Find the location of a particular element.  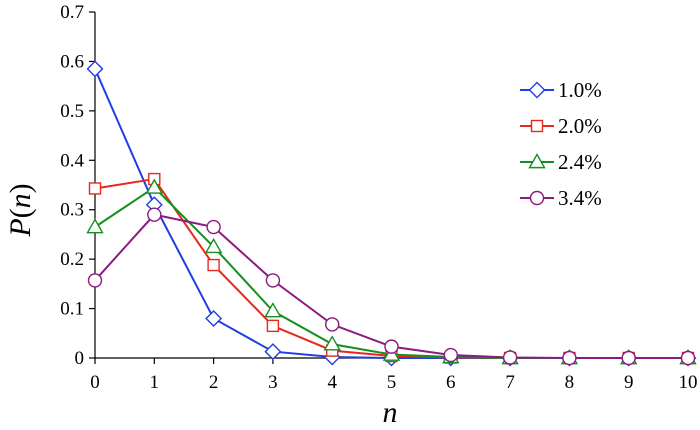

y-tick-label: 0.5 is located at coordinates (72, 111).